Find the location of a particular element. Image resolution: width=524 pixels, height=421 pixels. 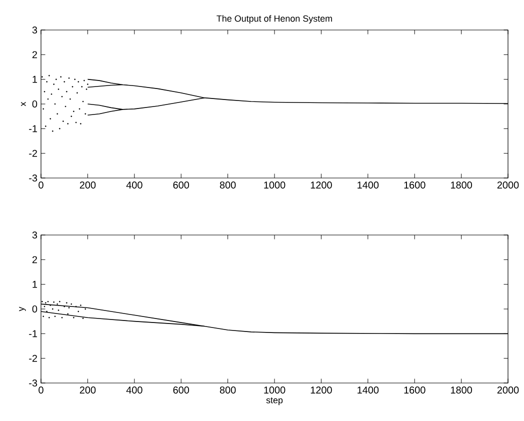

chart-title: The Output of Henon System is located at coordinates (274, 19).